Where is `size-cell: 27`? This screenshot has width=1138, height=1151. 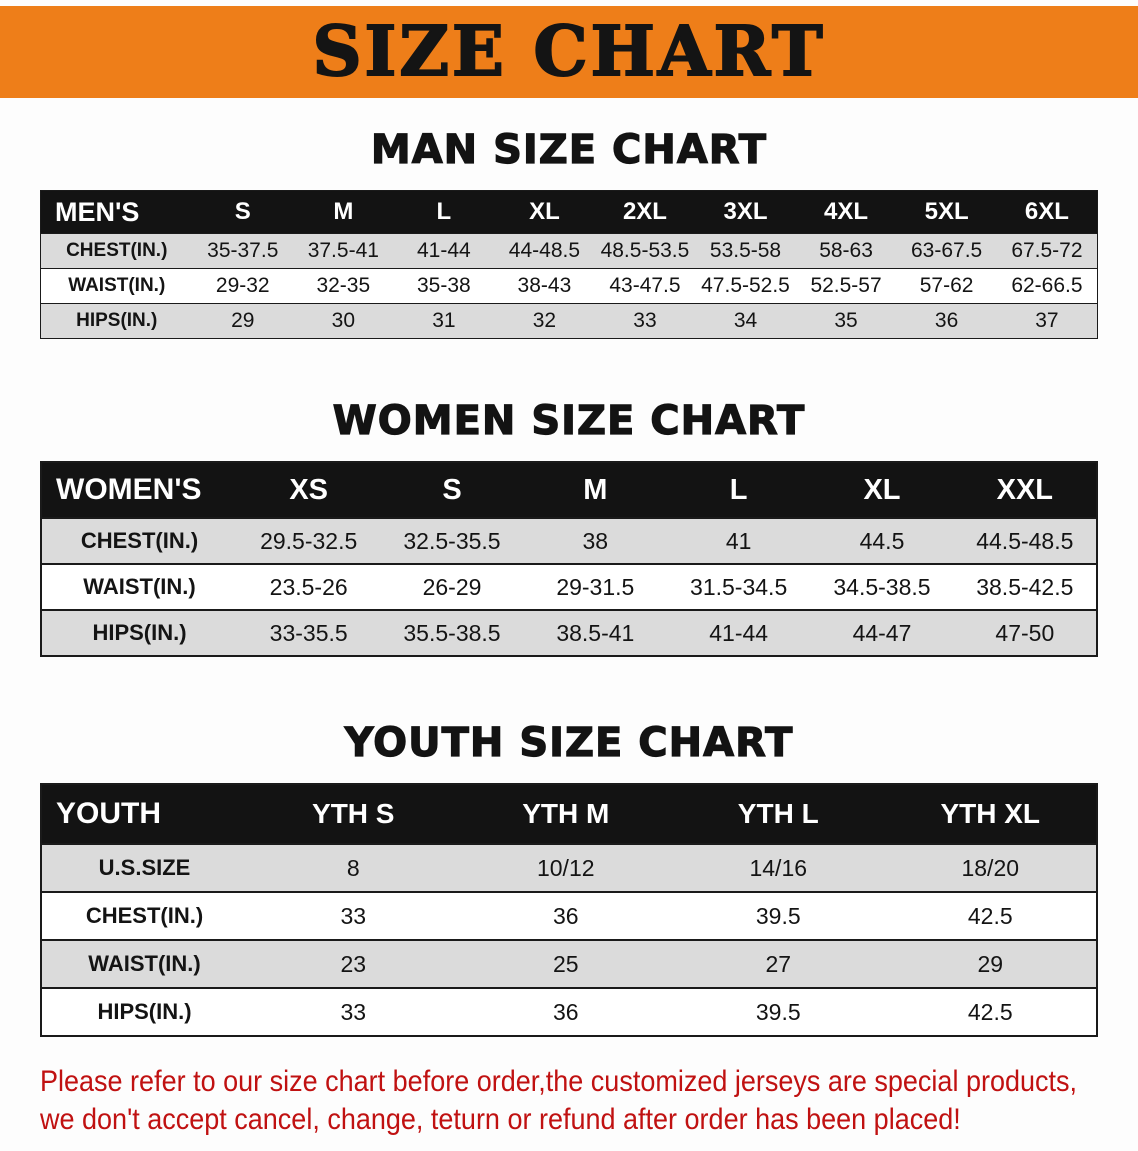 size-cell: 27 is located at coordinates (778, 964).